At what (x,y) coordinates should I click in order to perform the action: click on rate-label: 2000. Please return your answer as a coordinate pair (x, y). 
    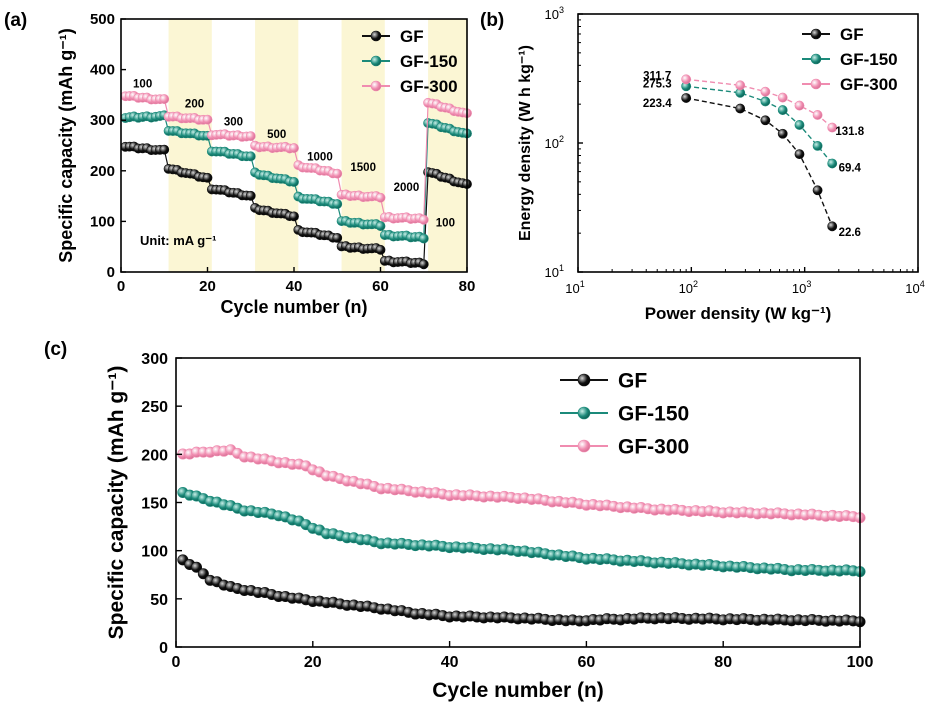
    Looking at the image, I should click on (407, 188).